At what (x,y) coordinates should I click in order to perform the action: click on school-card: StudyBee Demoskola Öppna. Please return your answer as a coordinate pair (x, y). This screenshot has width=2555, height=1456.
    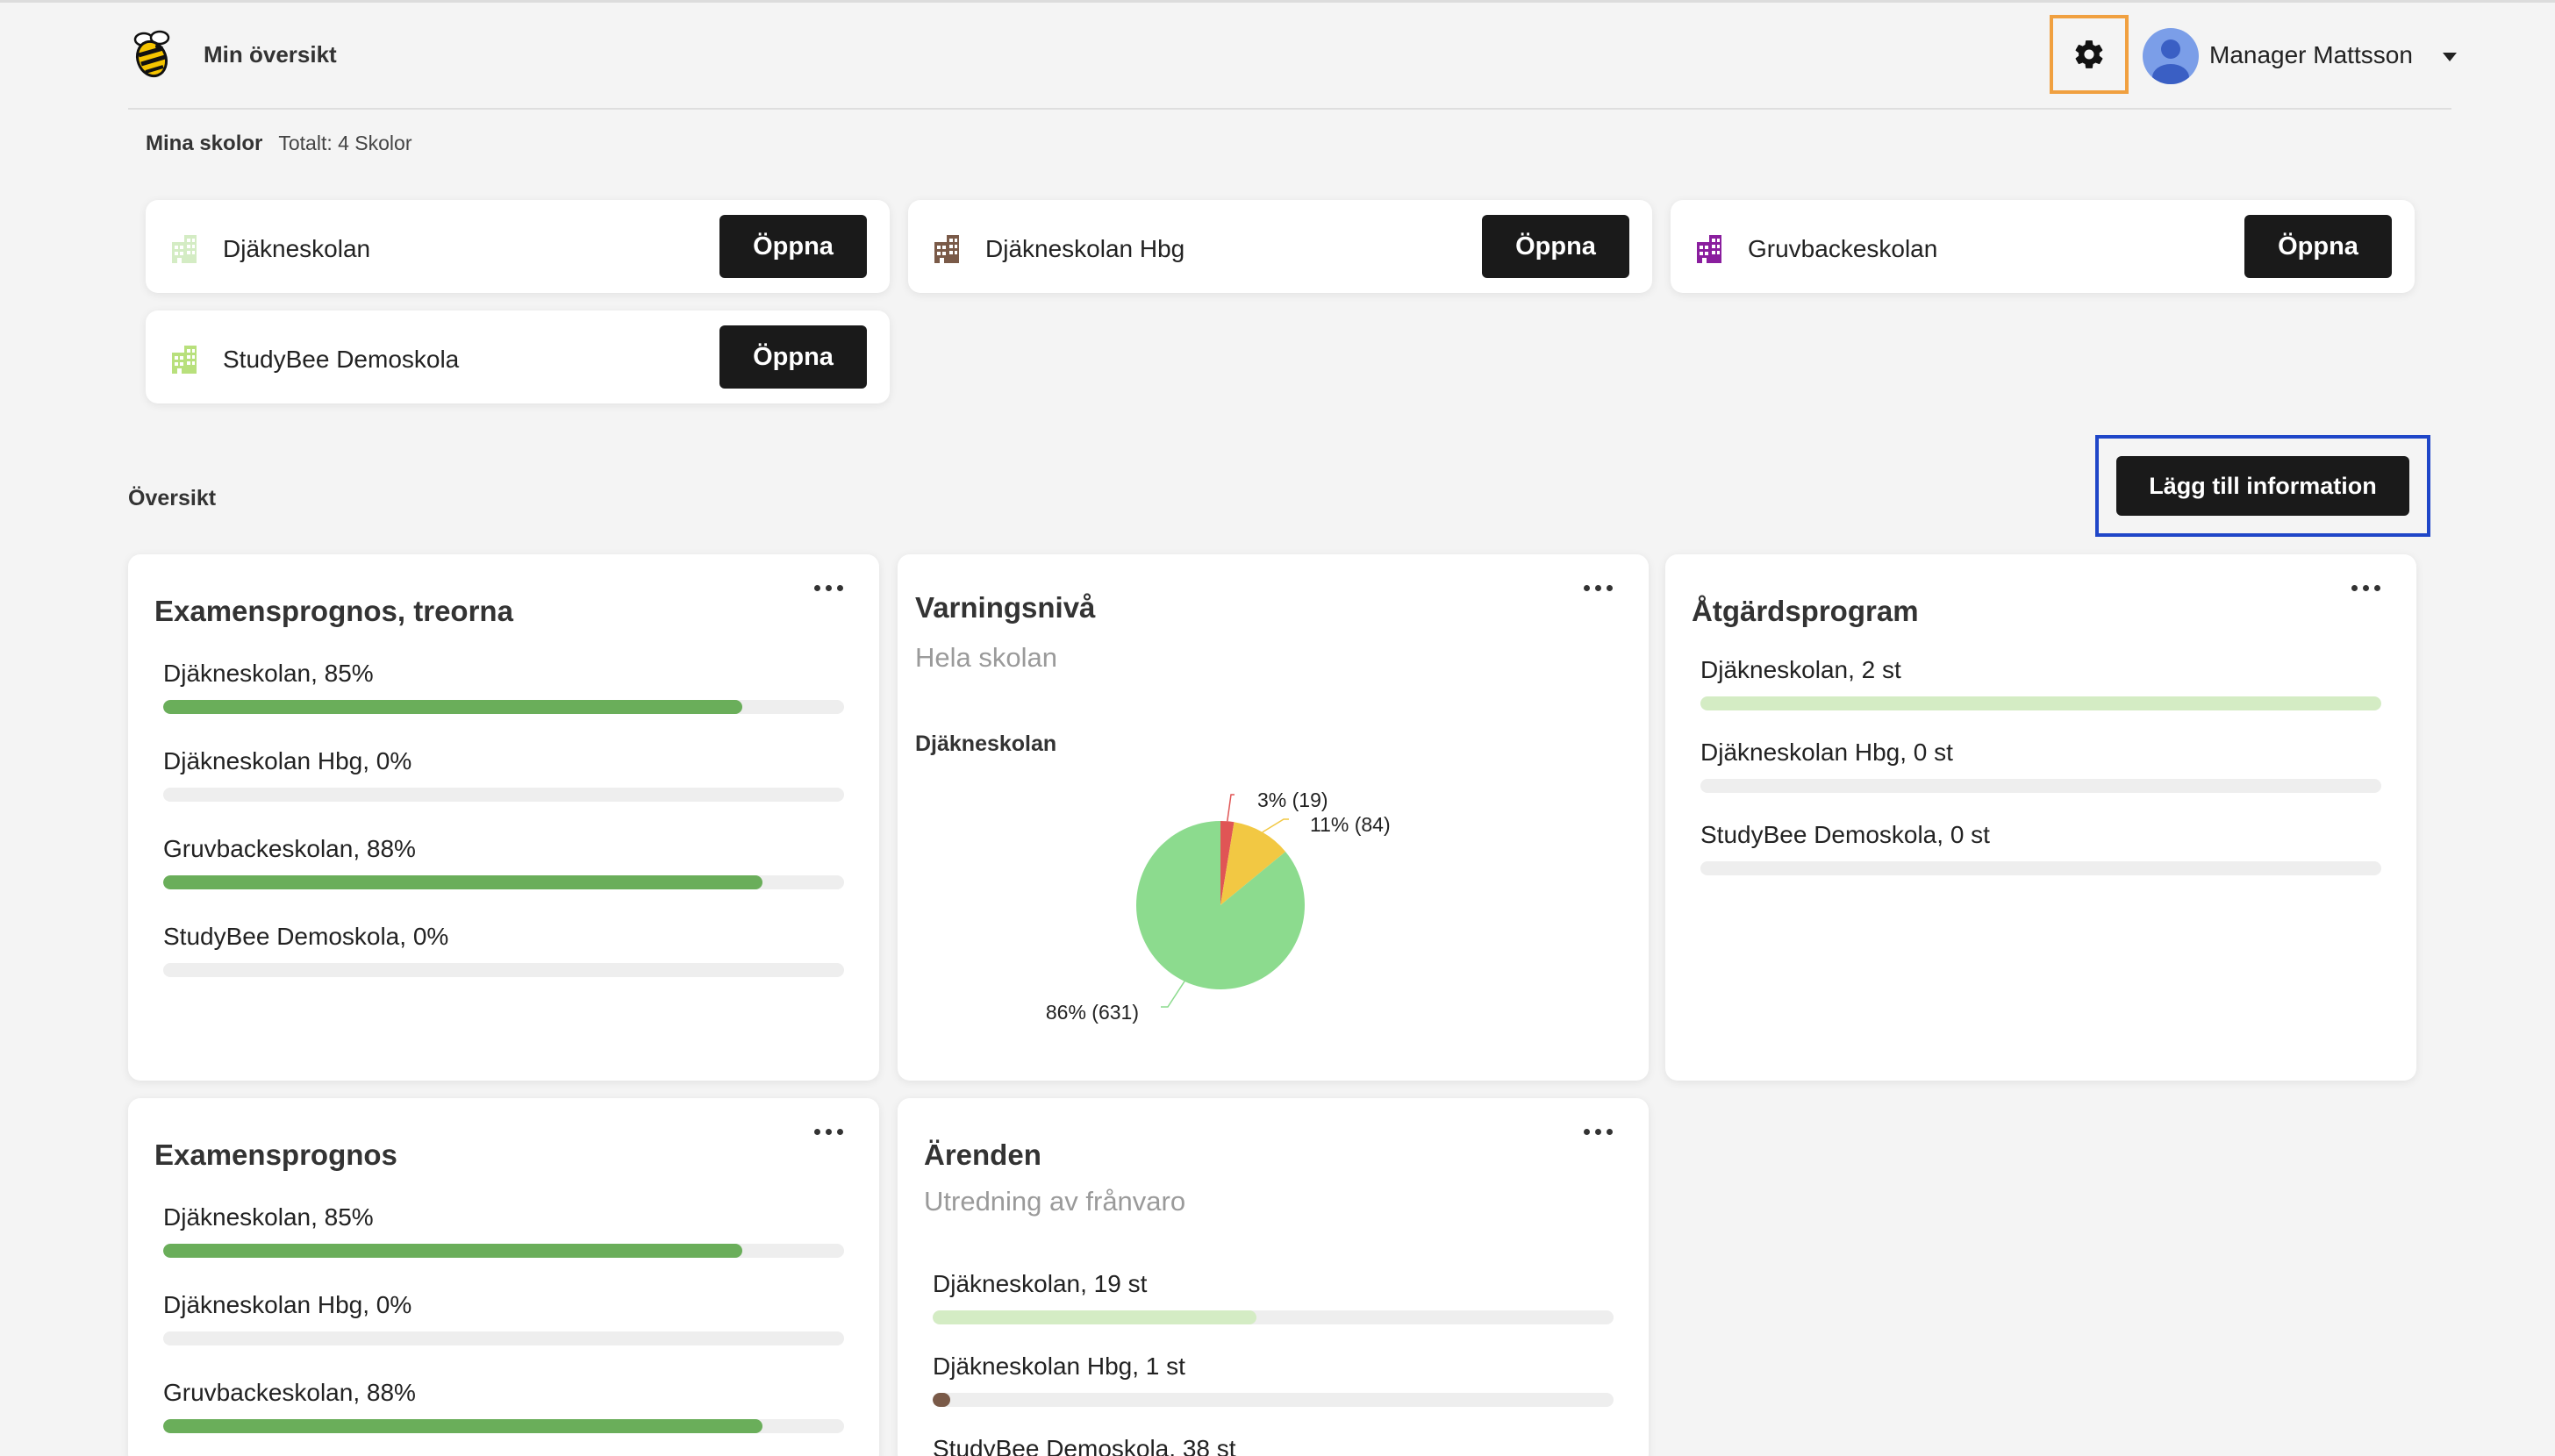
    Looking at the image, I should click on (518, 356).